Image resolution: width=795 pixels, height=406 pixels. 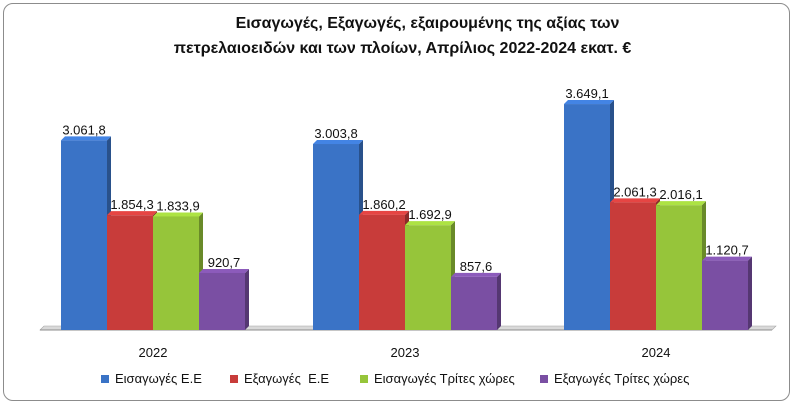 I want to click on legend-label: Εισαγωγές Τρίτες χώρες, so click(x=444, y=378).